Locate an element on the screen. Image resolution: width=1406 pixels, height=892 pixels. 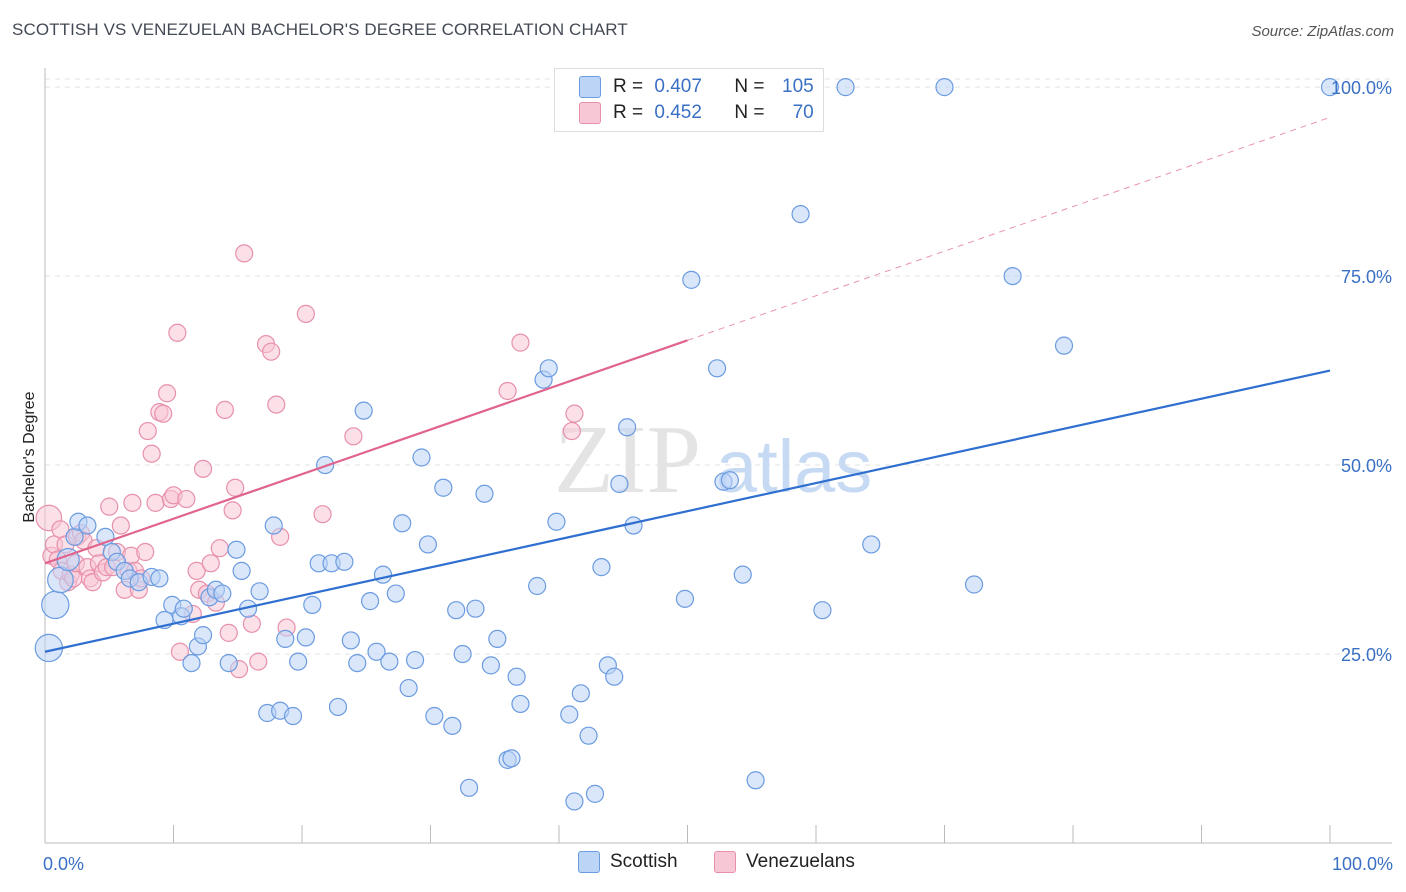
watermark: ZIP atlas is located at coordinates (713, 460).